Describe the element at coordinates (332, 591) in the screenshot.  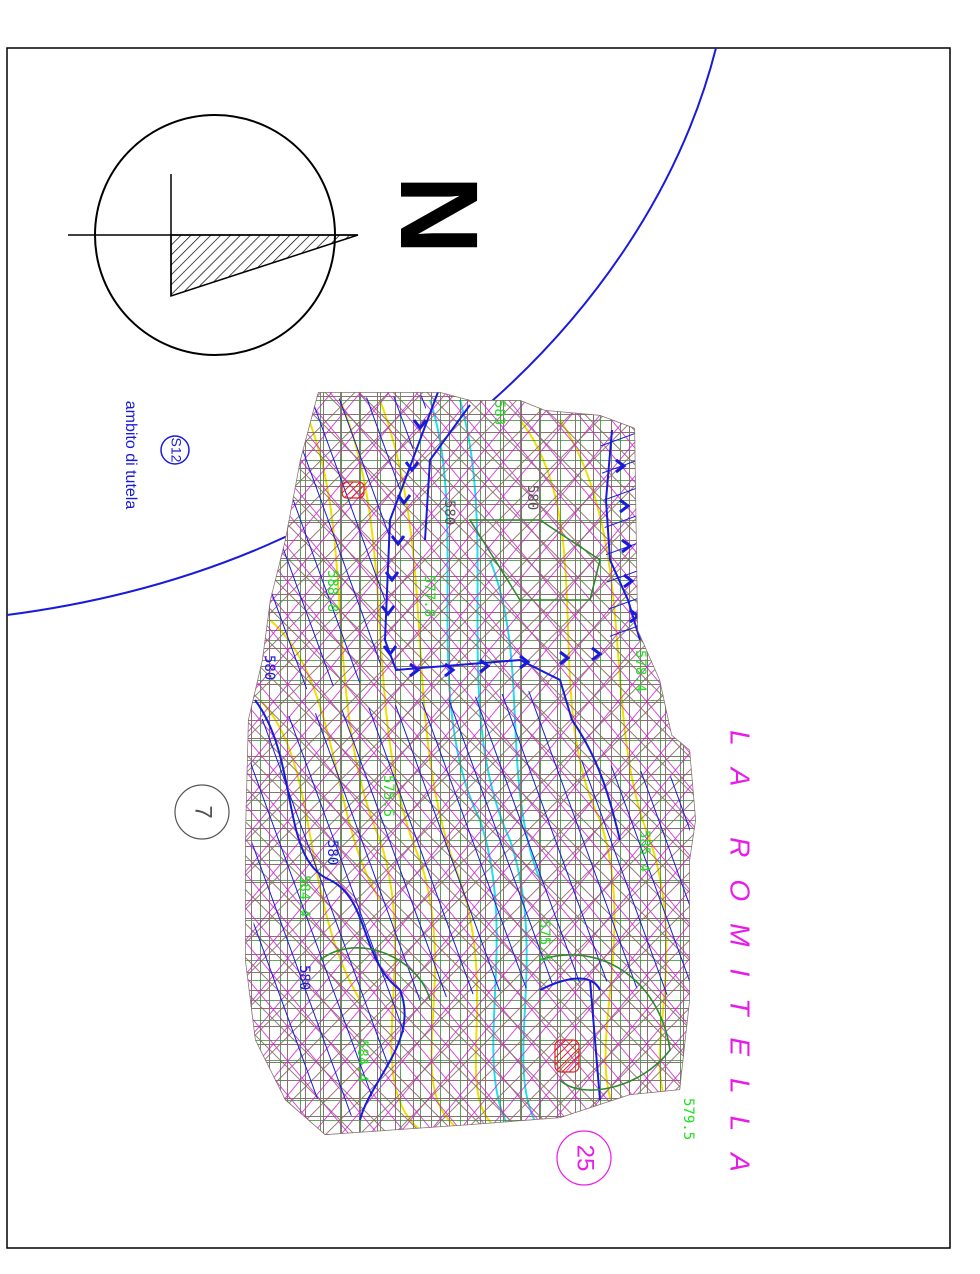
I see `elevation-label: 588.8` at that location.